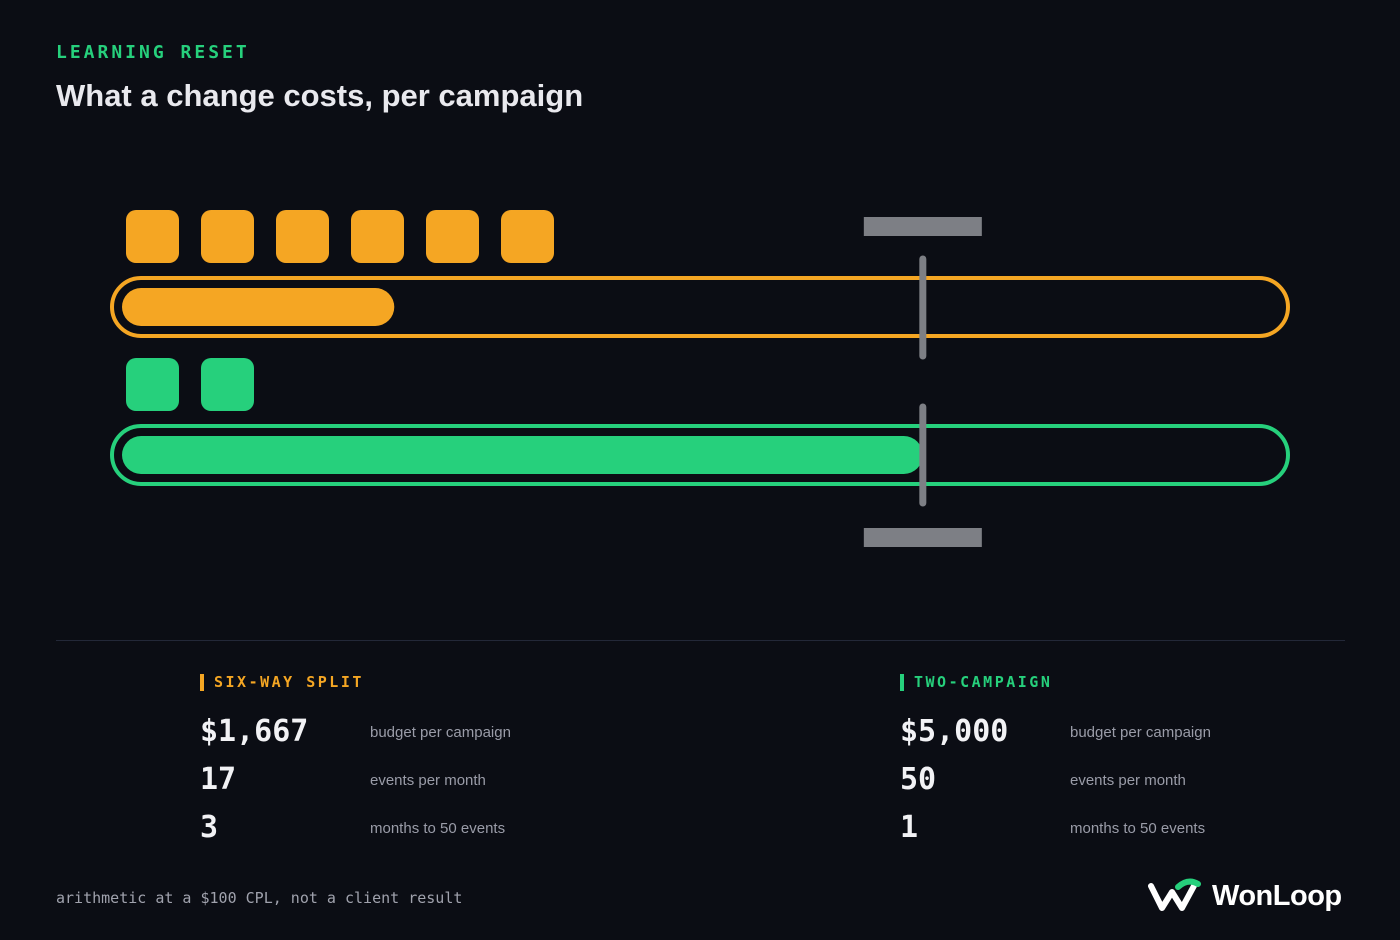 The image size is (1400, 940). Describe the element at coordinates (254, 731) in the screenshot. I see `stat-value: $1,667` at that location.